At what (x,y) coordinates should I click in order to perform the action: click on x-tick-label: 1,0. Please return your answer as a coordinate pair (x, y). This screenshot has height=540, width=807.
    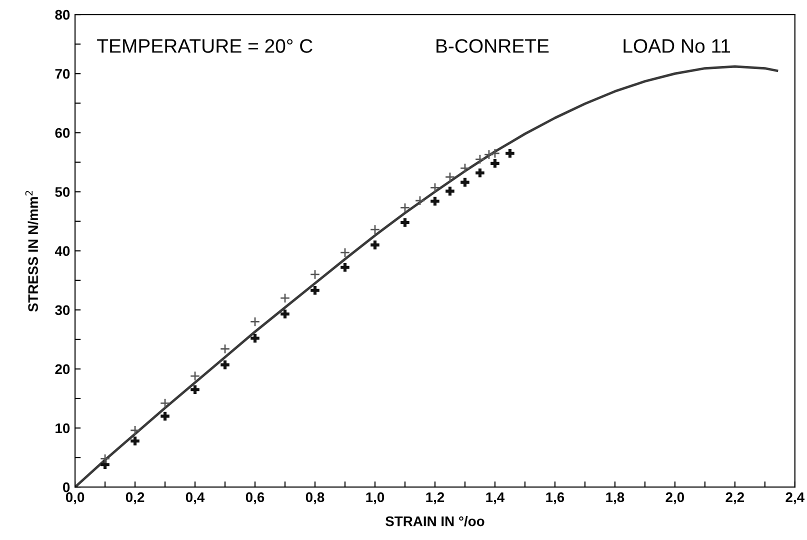
    Looking at the image, I should click on (375, 498).